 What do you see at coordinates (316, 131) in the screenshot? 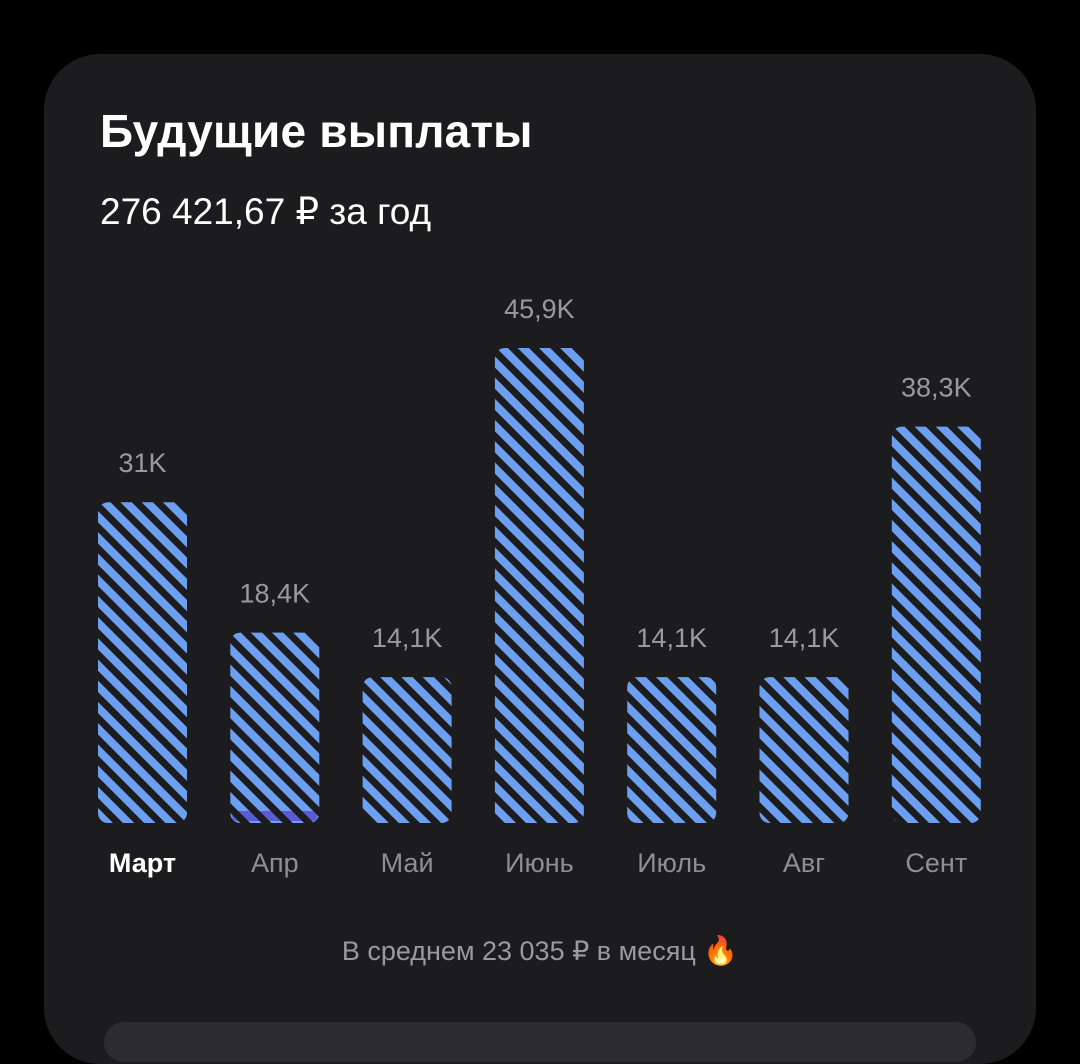
I see `card-title: Будущие выплаты` at bounding box center [316, 131].